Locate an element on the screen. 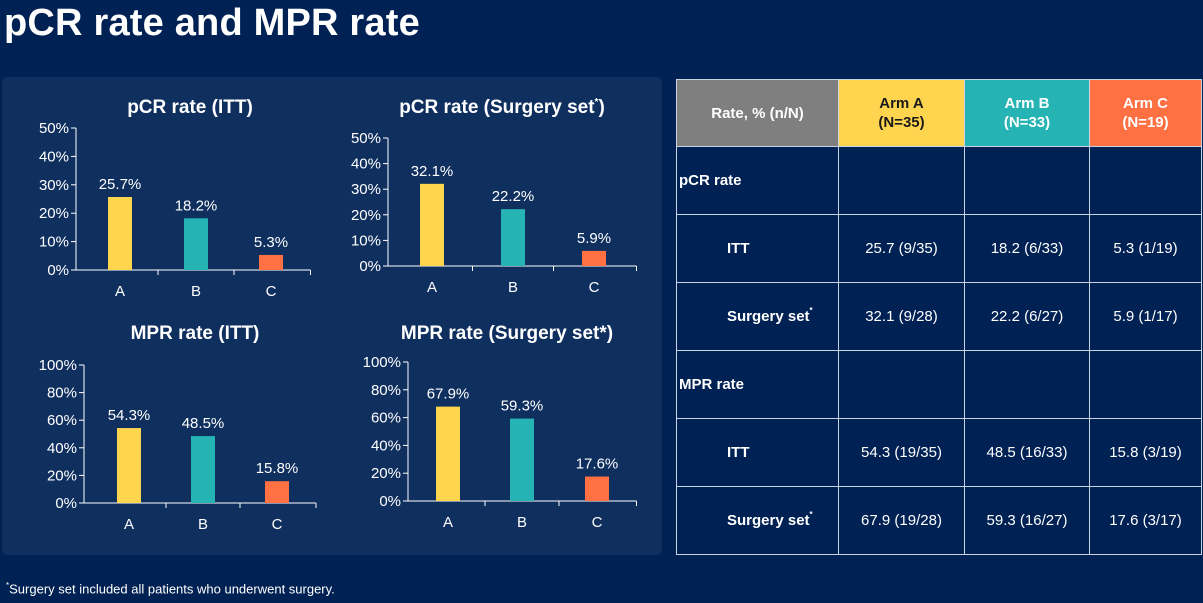  cell-arm-b: 18.2 (6/33) is located at coordinates (1027, 248).